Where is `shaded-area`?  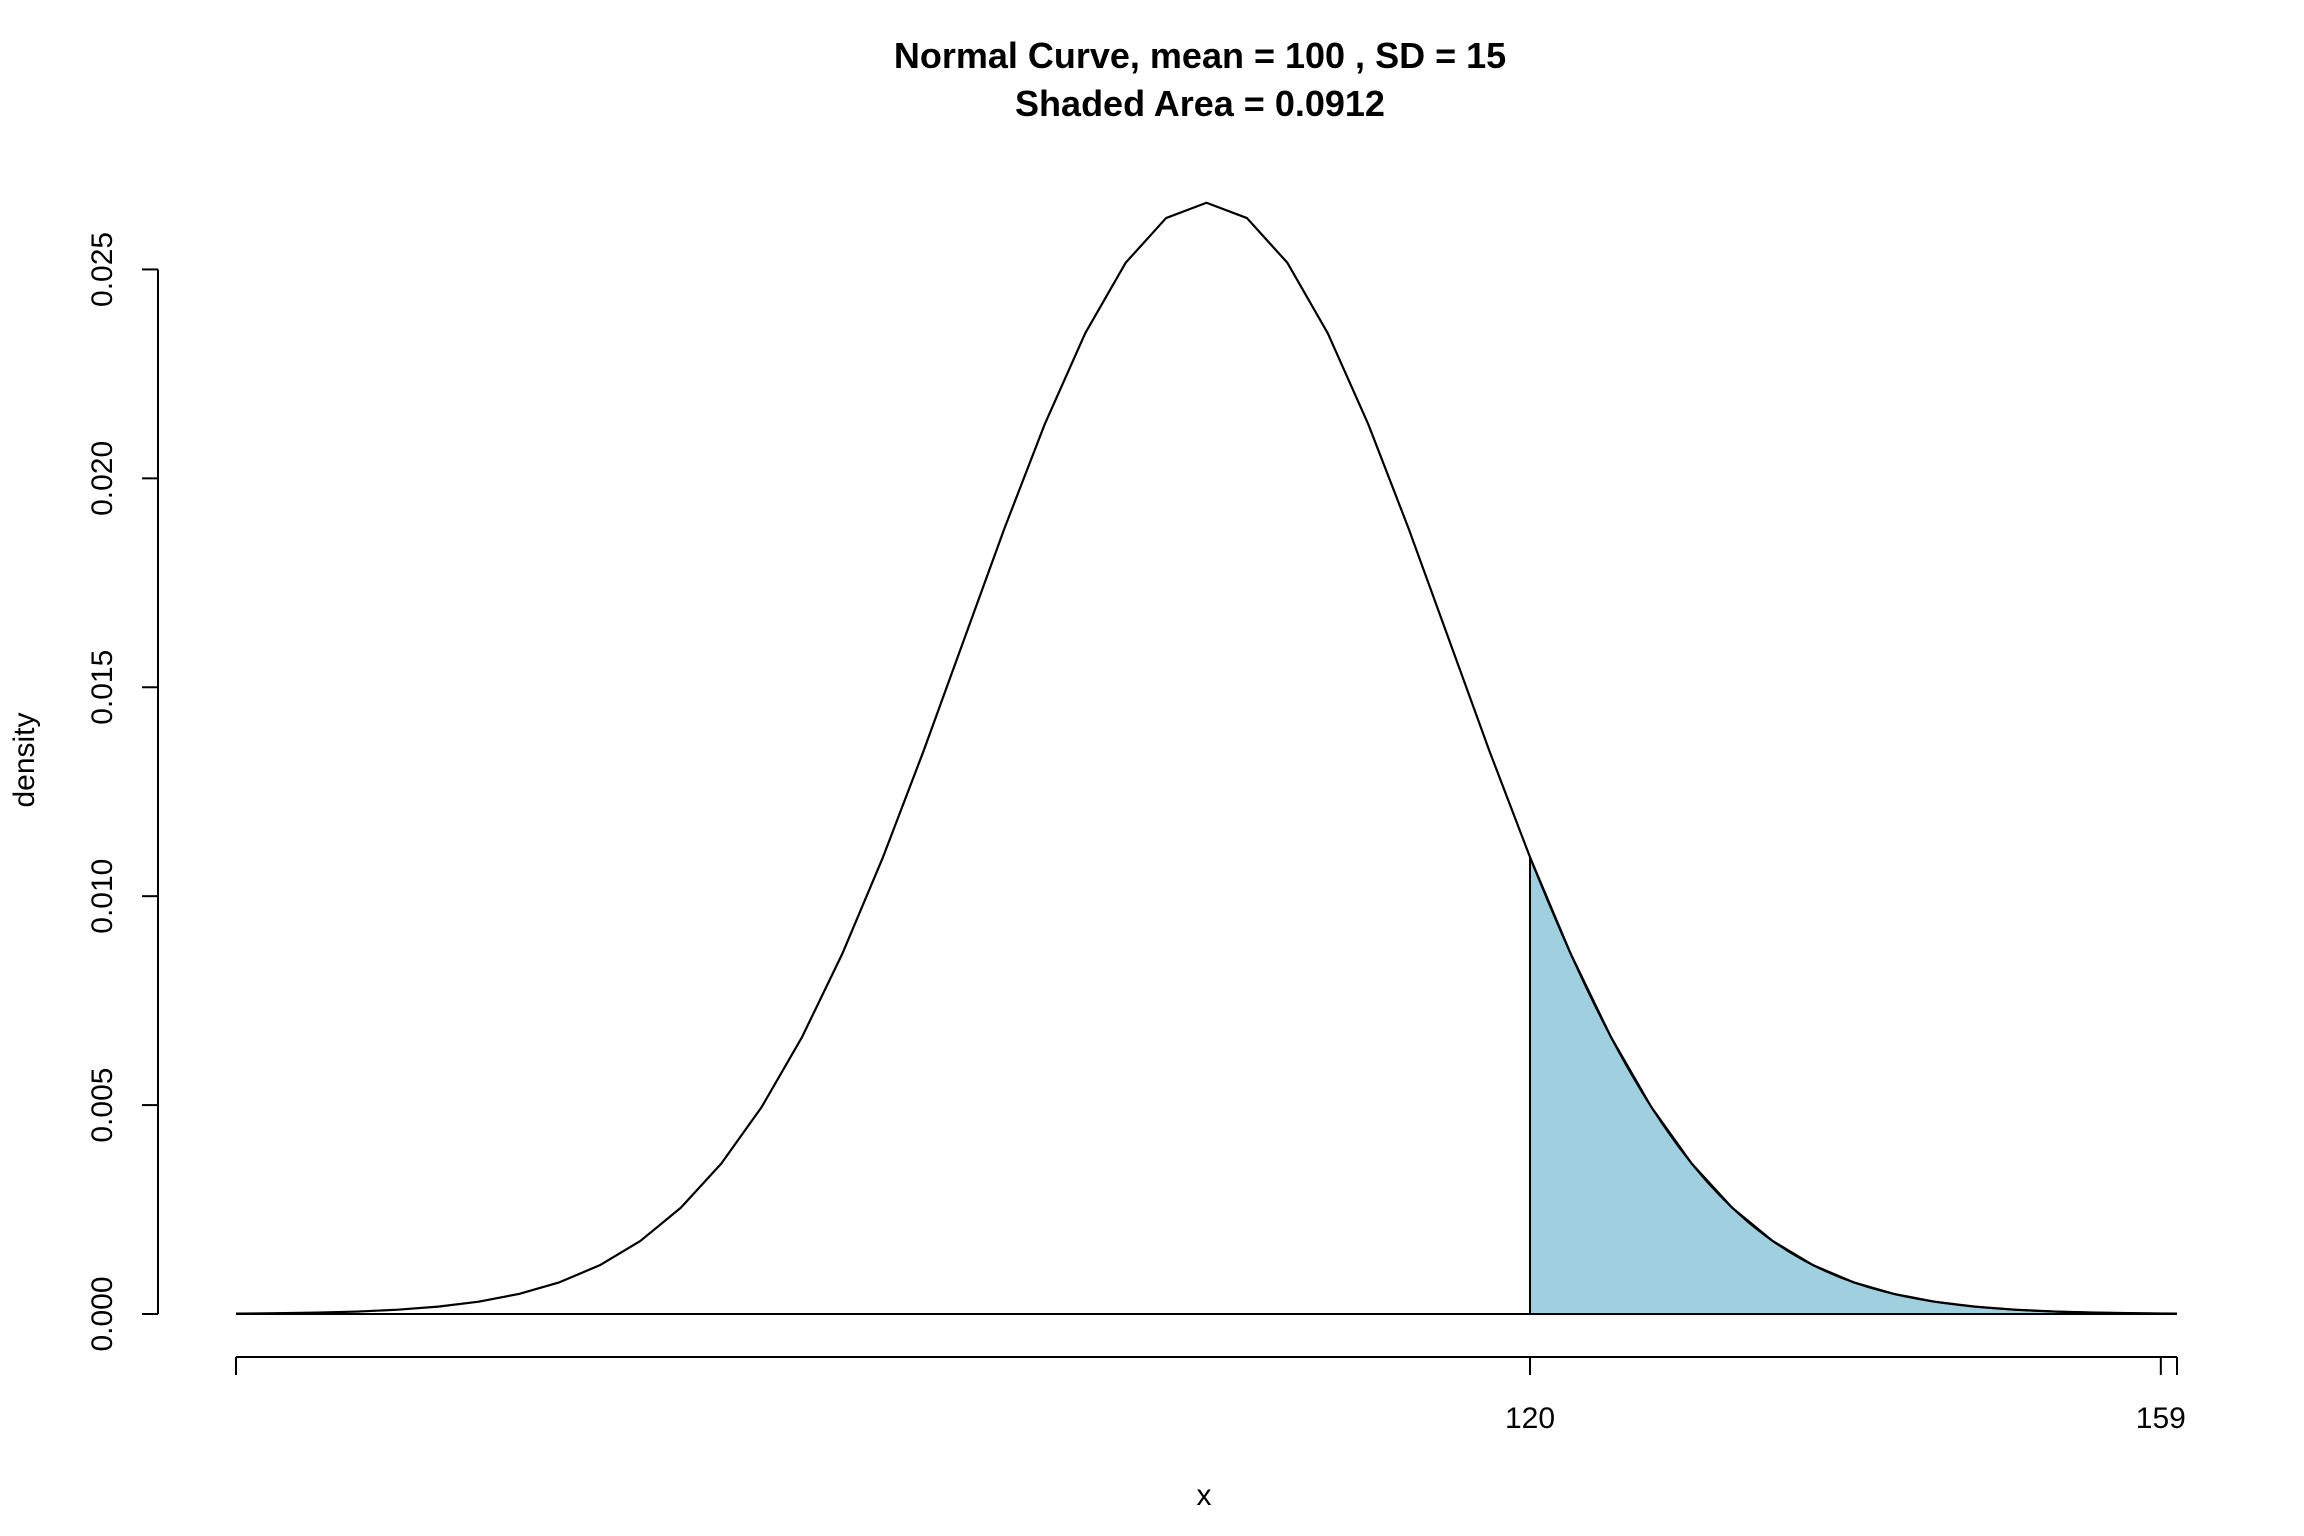
shaded-area is located at coordinates (1845, 1085).